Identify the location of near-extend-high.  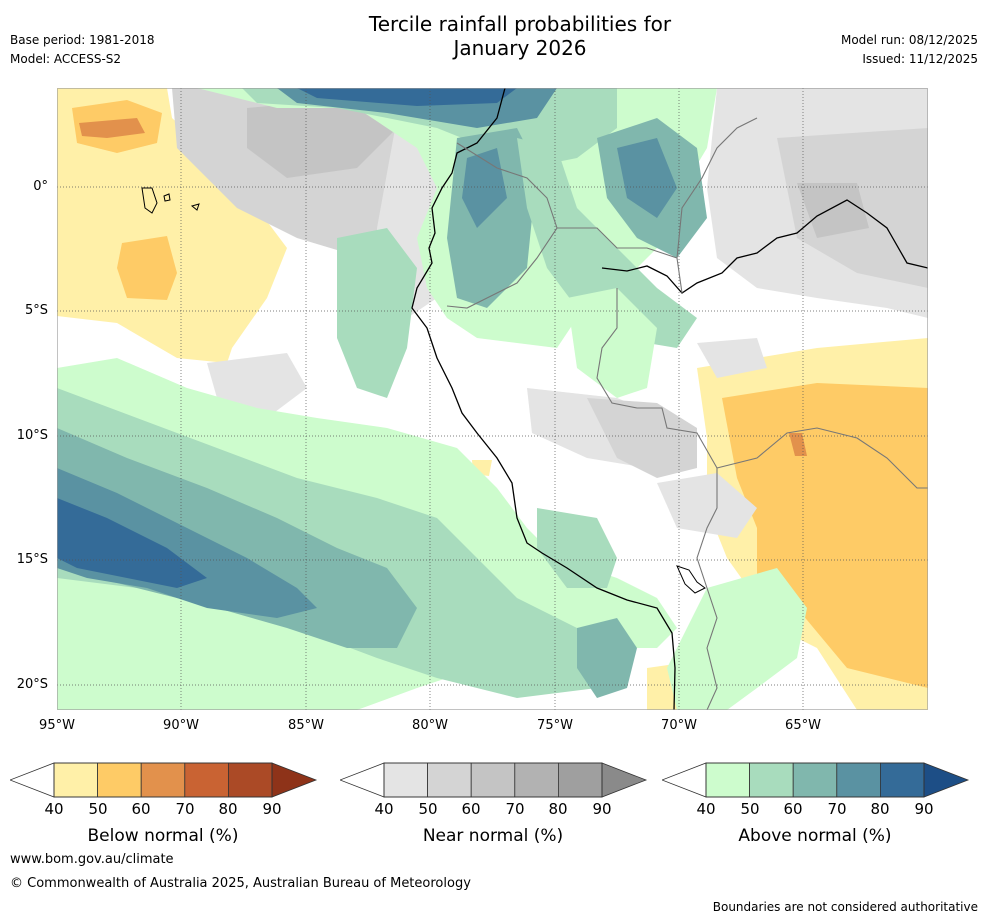
(624, 780).